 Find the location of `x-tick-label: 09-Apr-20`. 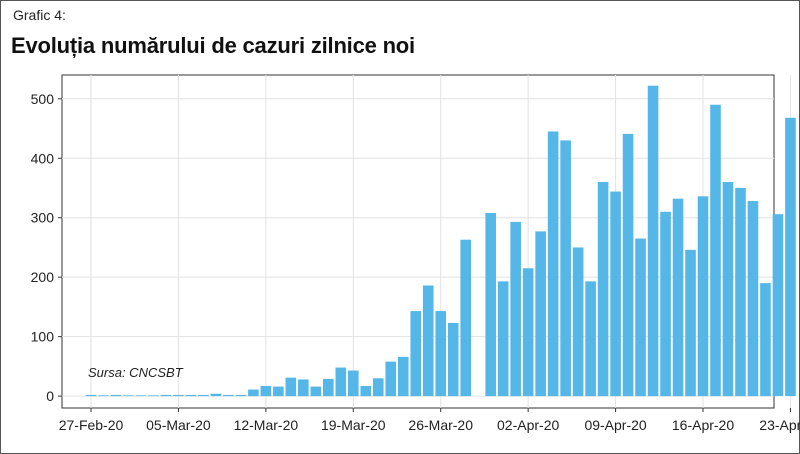

x-tick-label: 09-Apr-20 is located at coordinates (615, 425).